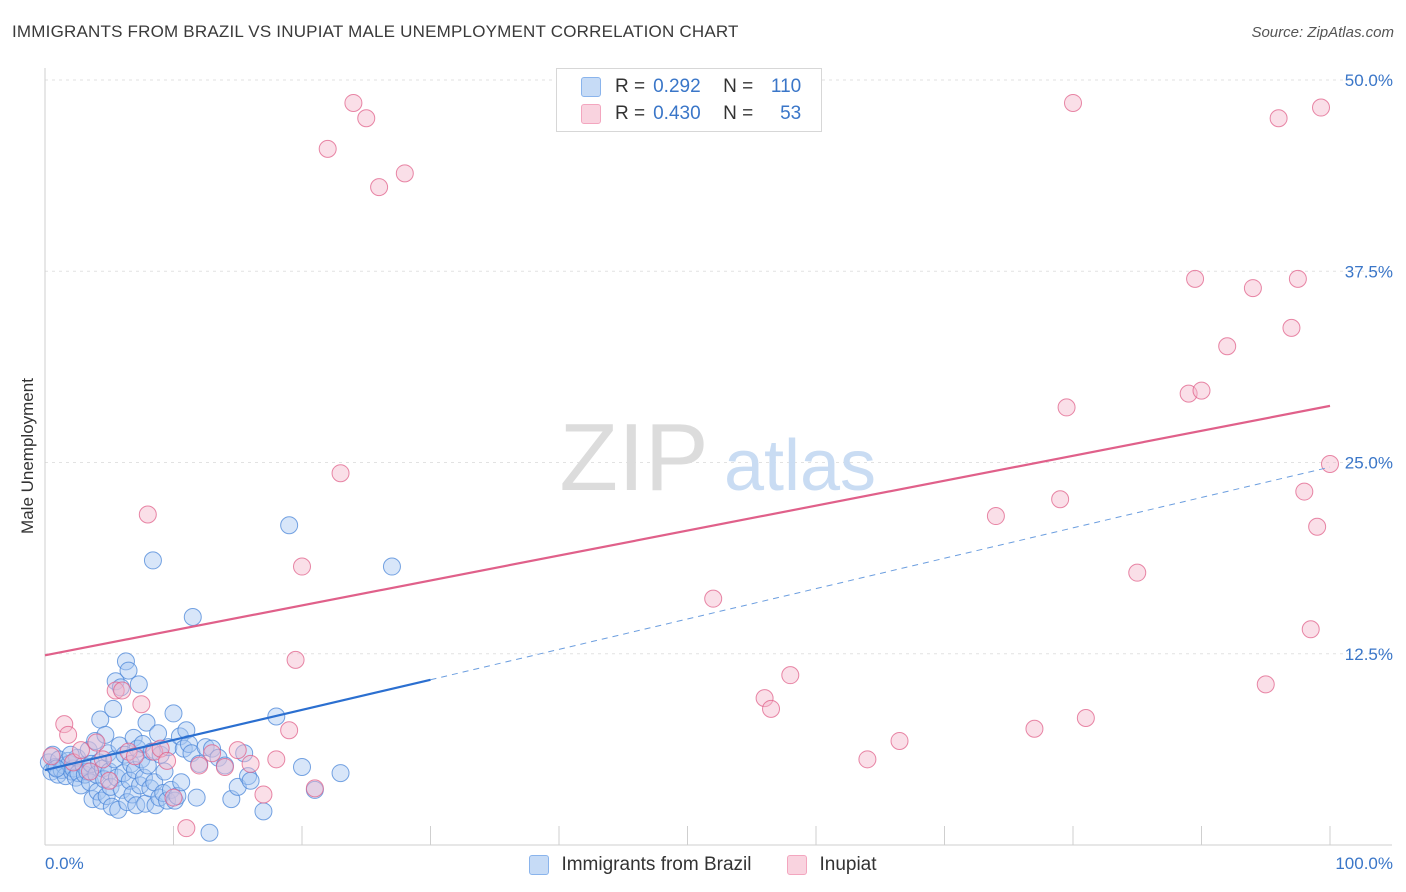  What do you see at coordinates (848, 864) in the screenshot?
I see `legend-label-inupiat: Inupiat` at bounding box center [848, 864].